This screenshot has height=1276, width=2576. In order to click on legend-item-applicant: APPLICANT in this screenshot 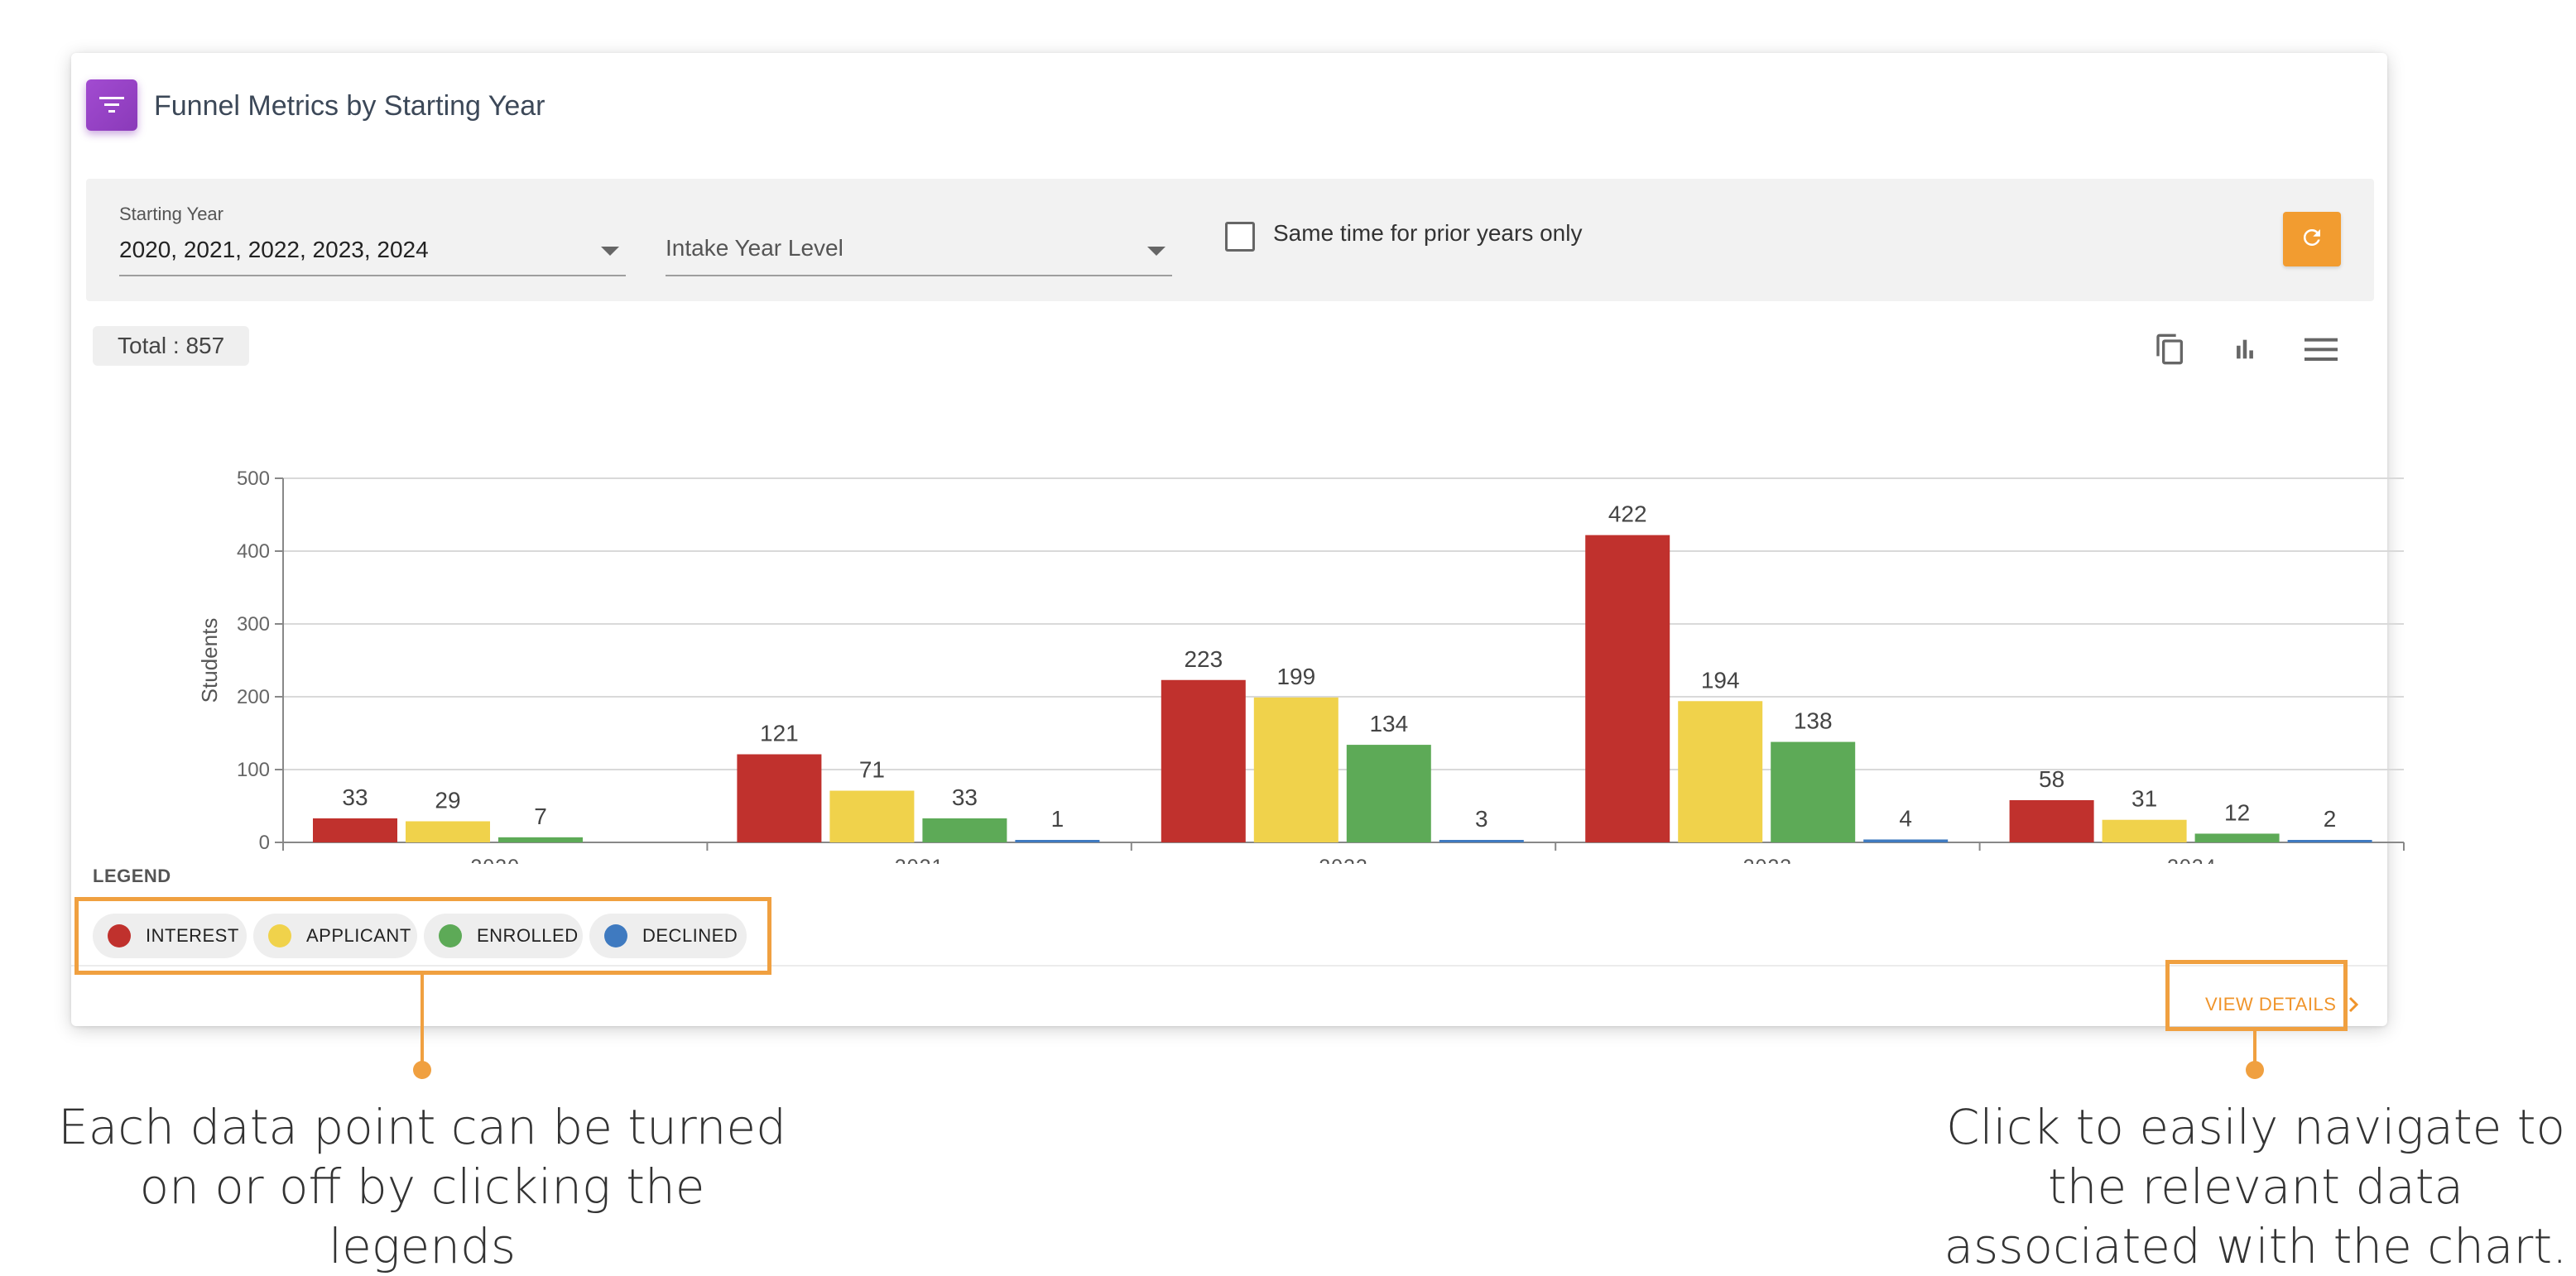, I will do `click(335, 936)`.